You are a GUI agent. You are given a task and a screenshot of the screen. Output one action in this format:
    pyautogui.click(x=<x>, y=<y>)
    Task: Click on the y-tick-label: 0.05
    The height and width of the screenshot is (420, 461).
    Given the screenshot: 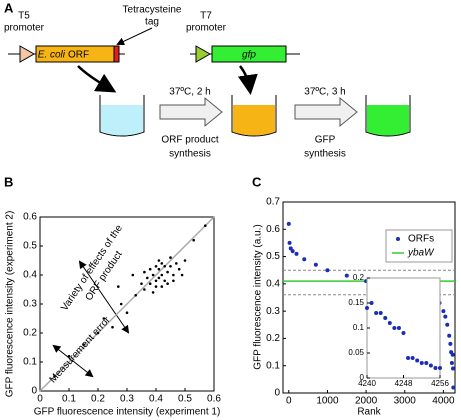 What is the action you would take?
    pyautogui.click(x=356, y=352)
    